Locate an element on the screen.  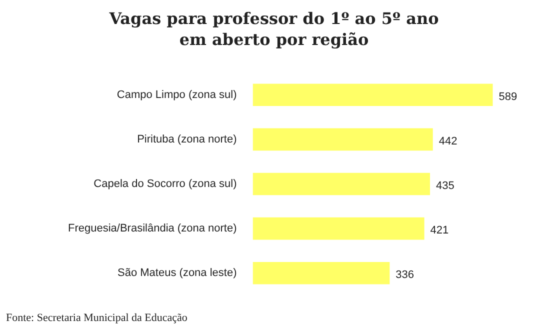
data-label: 421 is located at coordinates (439, 230).